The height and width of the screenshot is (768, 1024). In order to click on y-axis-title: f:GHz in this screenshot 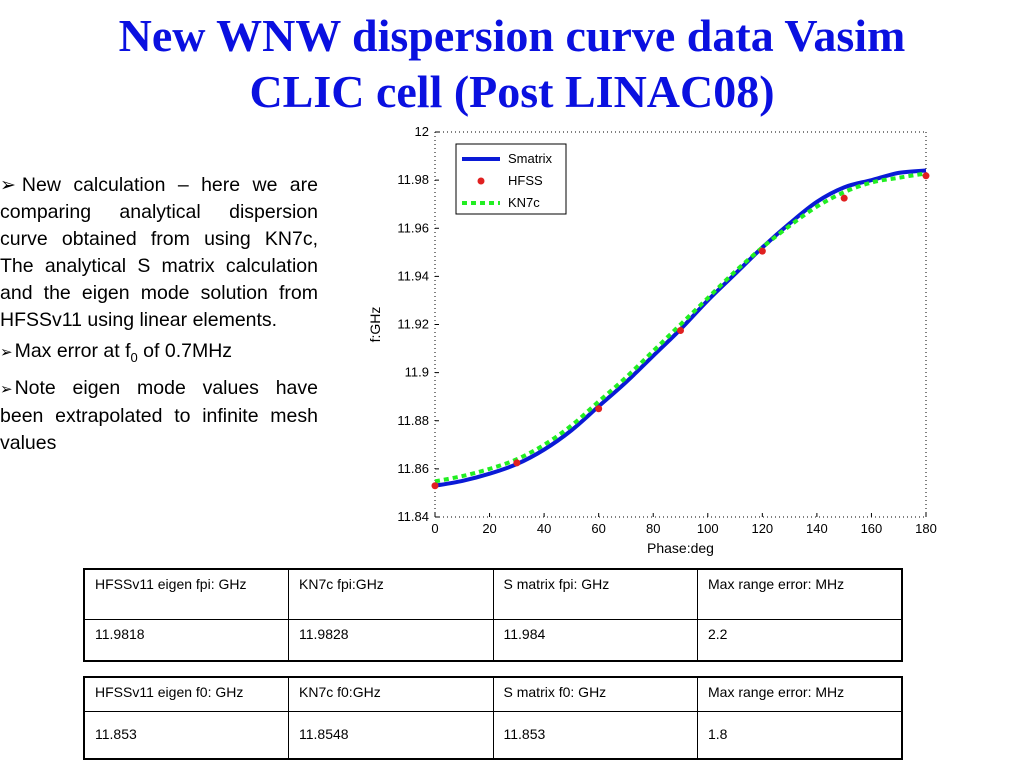, I will do `click(375, 325)`.